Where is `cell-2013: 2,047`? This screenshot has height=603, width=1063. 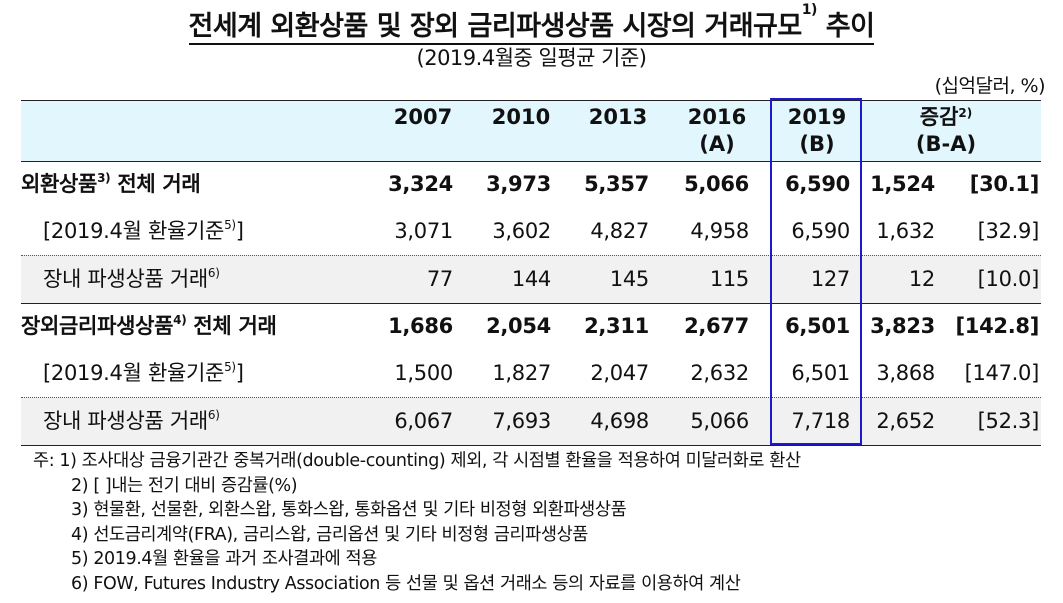 cell-2013: 2,047 is located at coordinates (619, 373).